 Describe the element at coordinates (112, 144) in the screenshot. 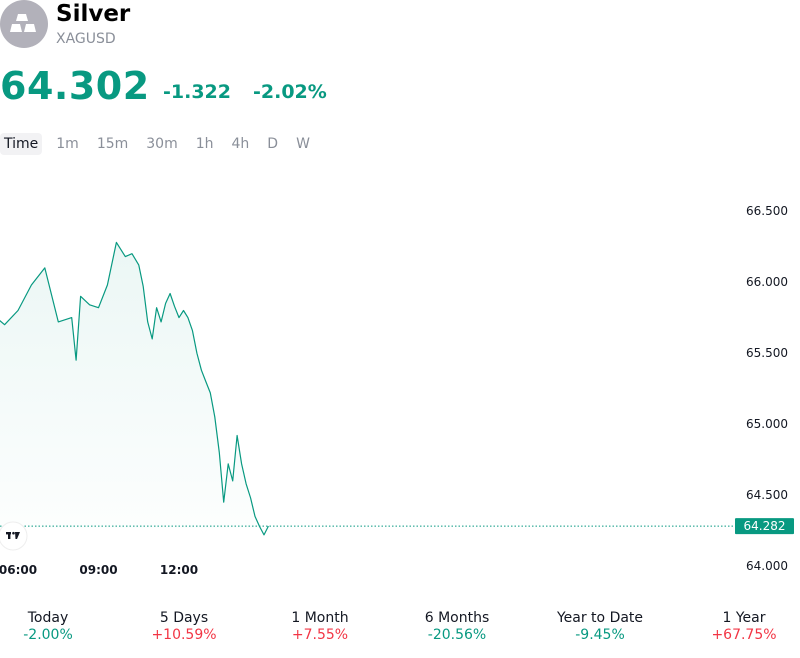

I see `interval-15m: 15m` at that location.